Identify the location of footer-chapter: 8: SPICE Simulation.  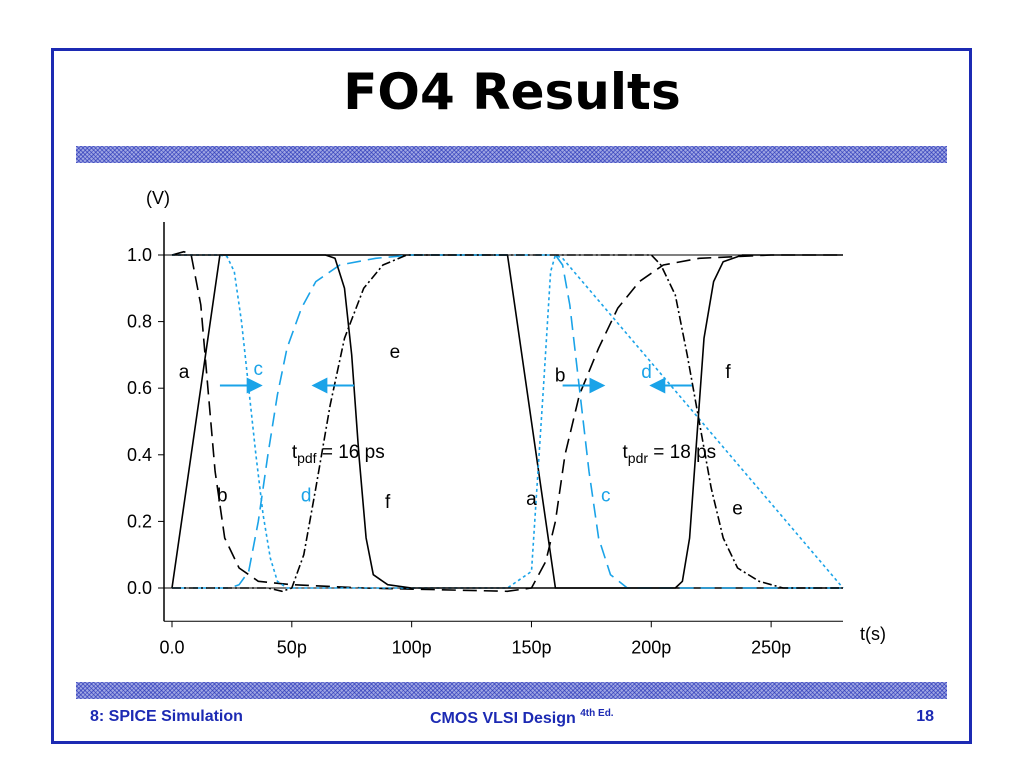
(166, 716).